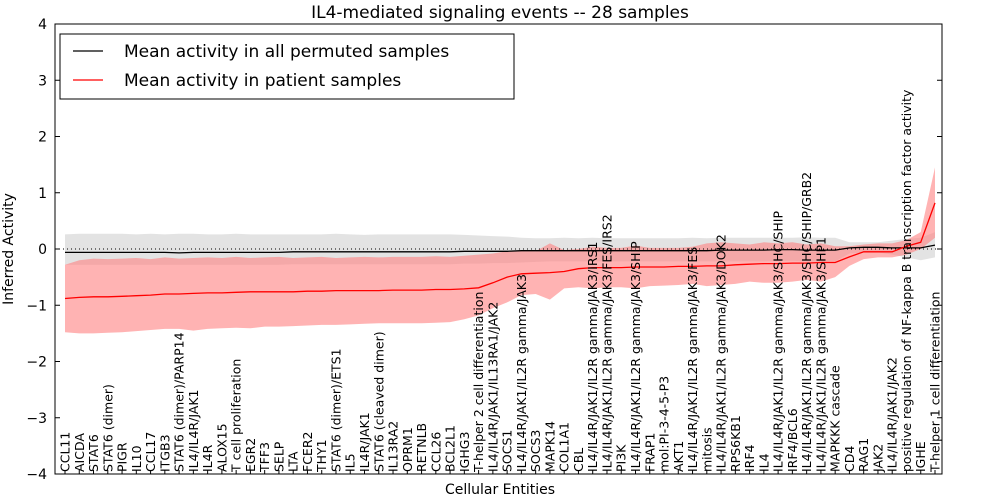  Describe the element at coordinates (607, 343) in the screenshot. I see `x-tick-label: IL4/IL4R/JAK1/IL2R gamma/JAK3/FES/IRS2` at that location.